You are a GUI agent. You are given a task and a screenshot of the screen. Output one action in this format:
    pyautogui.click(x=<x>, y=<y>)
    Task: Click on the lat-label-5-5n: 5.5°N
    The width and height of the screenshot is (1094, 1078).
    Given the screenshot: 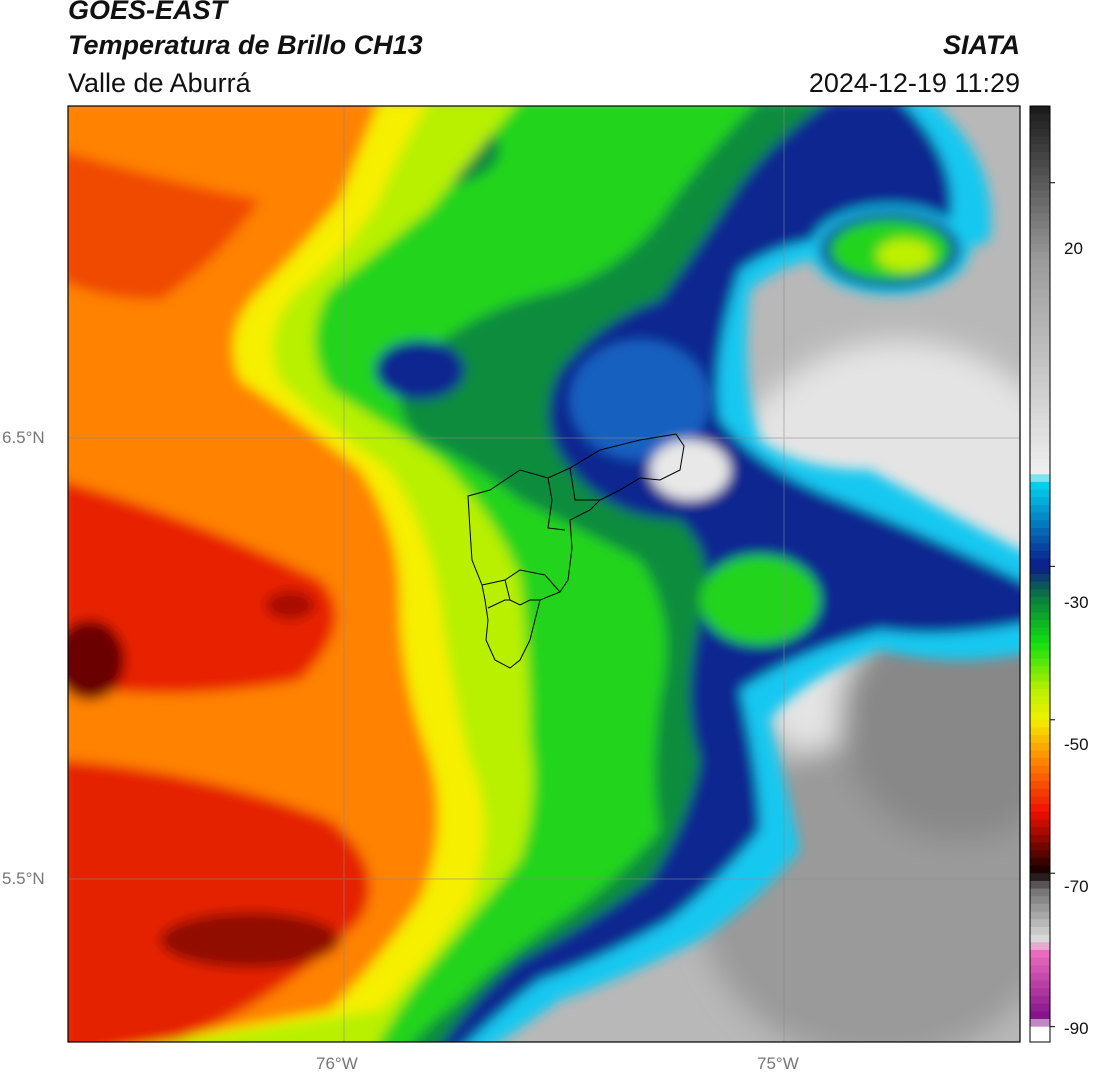 What is the action you would take?
    pyautogui.click(x=23, y=878)
    